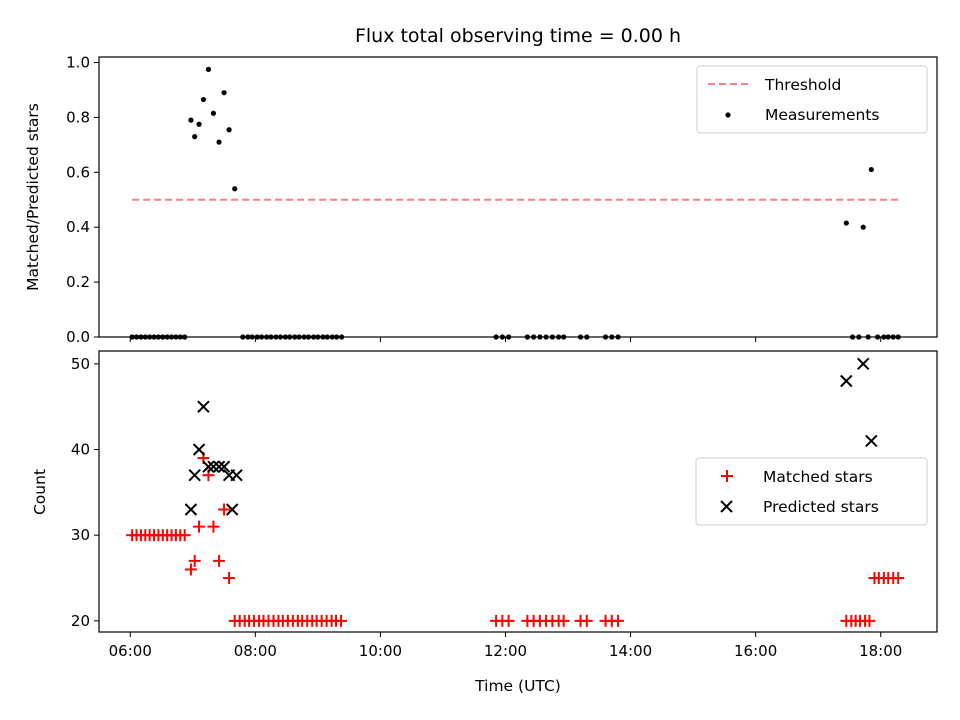  What do you see at coordinates (505, 651) in the screenshot?
I see `x-tick-label: 12:00` at bounding box center [505, 651].